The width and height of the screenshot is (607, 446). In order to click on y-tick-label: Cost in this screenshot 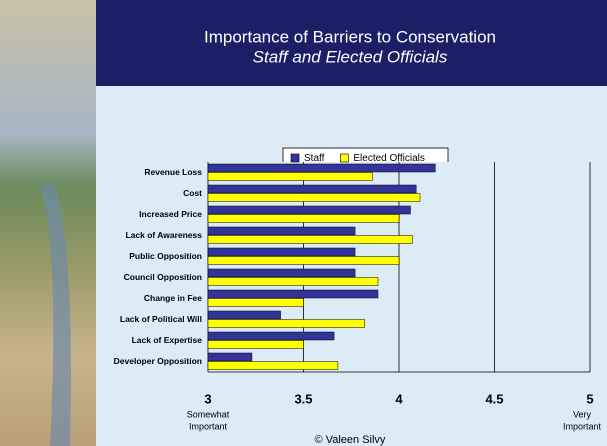, I will do `click(192, 193)`.